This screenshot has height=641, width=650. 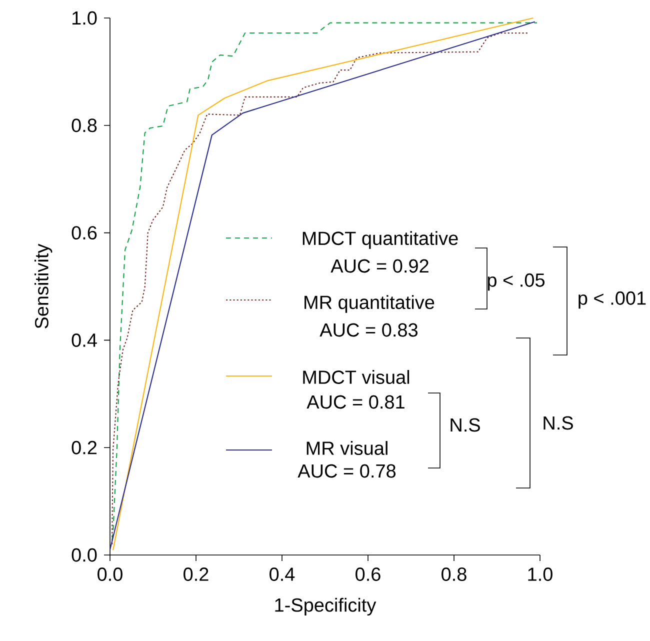 I want to click on text: p < .001, so click(x=612, y=300).